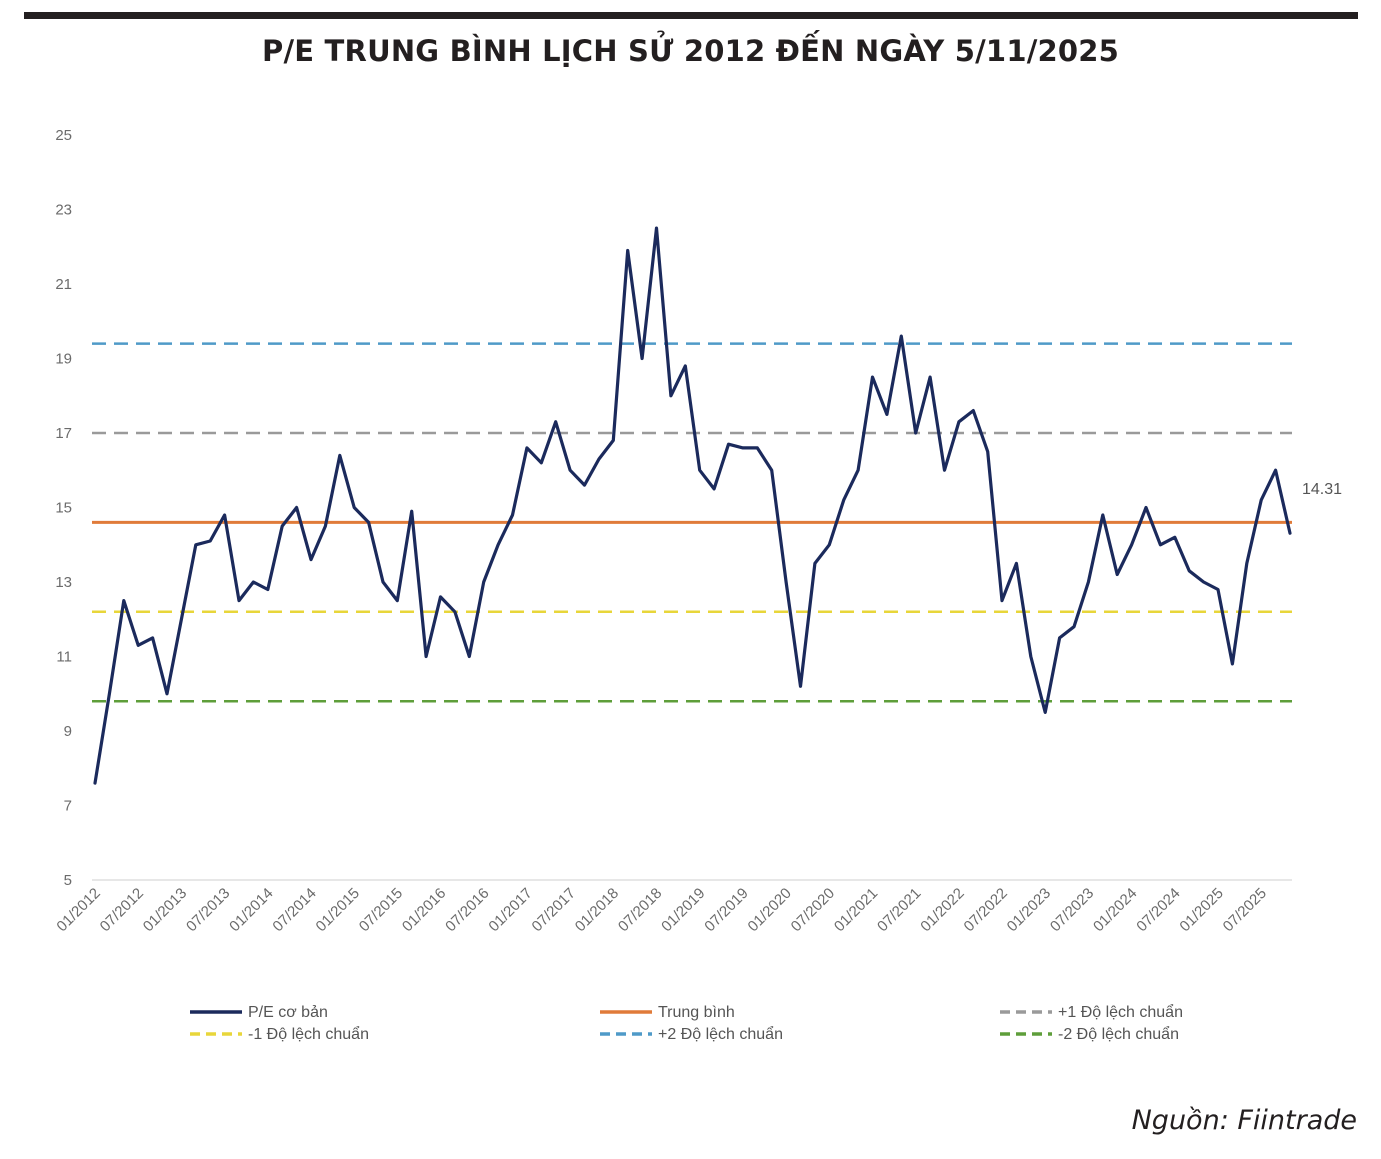  I want to click on x-tick-label: 07/2017, so click(554, 910).